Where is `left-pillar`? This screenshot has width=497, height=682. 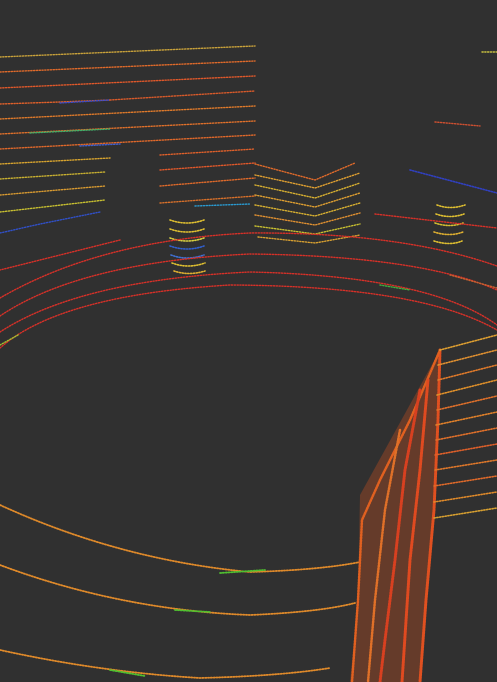 left-pillar is located at coordinates (187, 247).